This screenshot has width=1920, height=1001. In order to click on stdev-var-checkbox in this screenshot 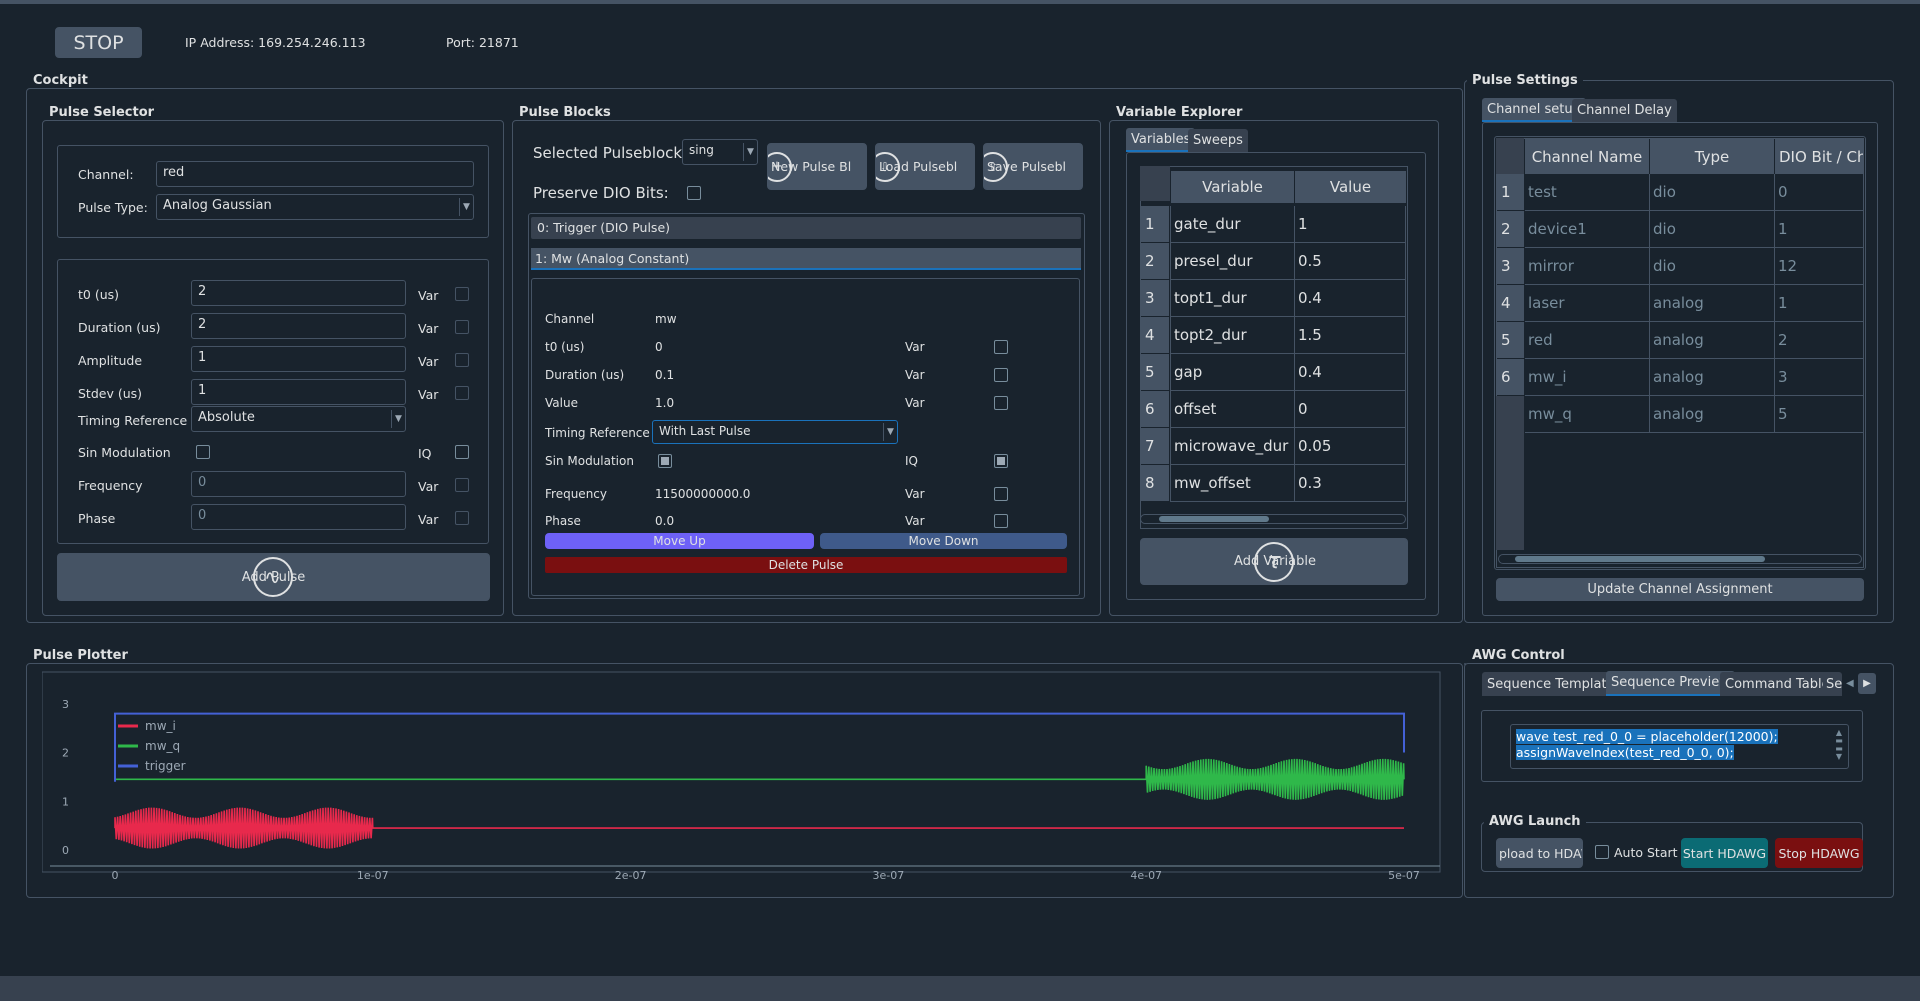, I will do `click(462, 393)`.